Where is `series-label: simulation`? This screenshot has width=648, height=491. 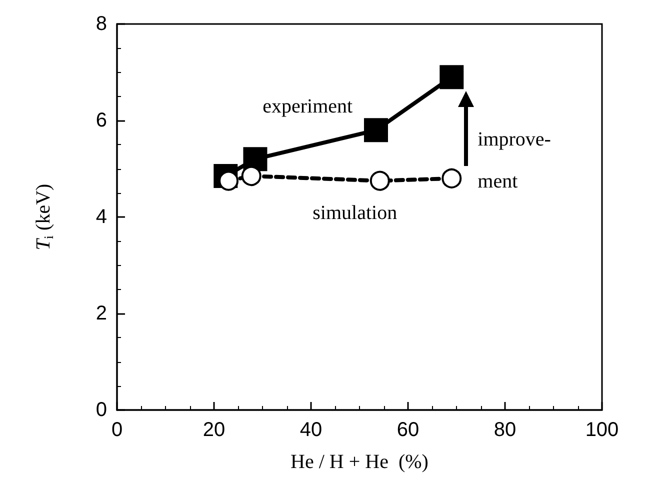 series-label: simulation is located at coordinates (355, 213).